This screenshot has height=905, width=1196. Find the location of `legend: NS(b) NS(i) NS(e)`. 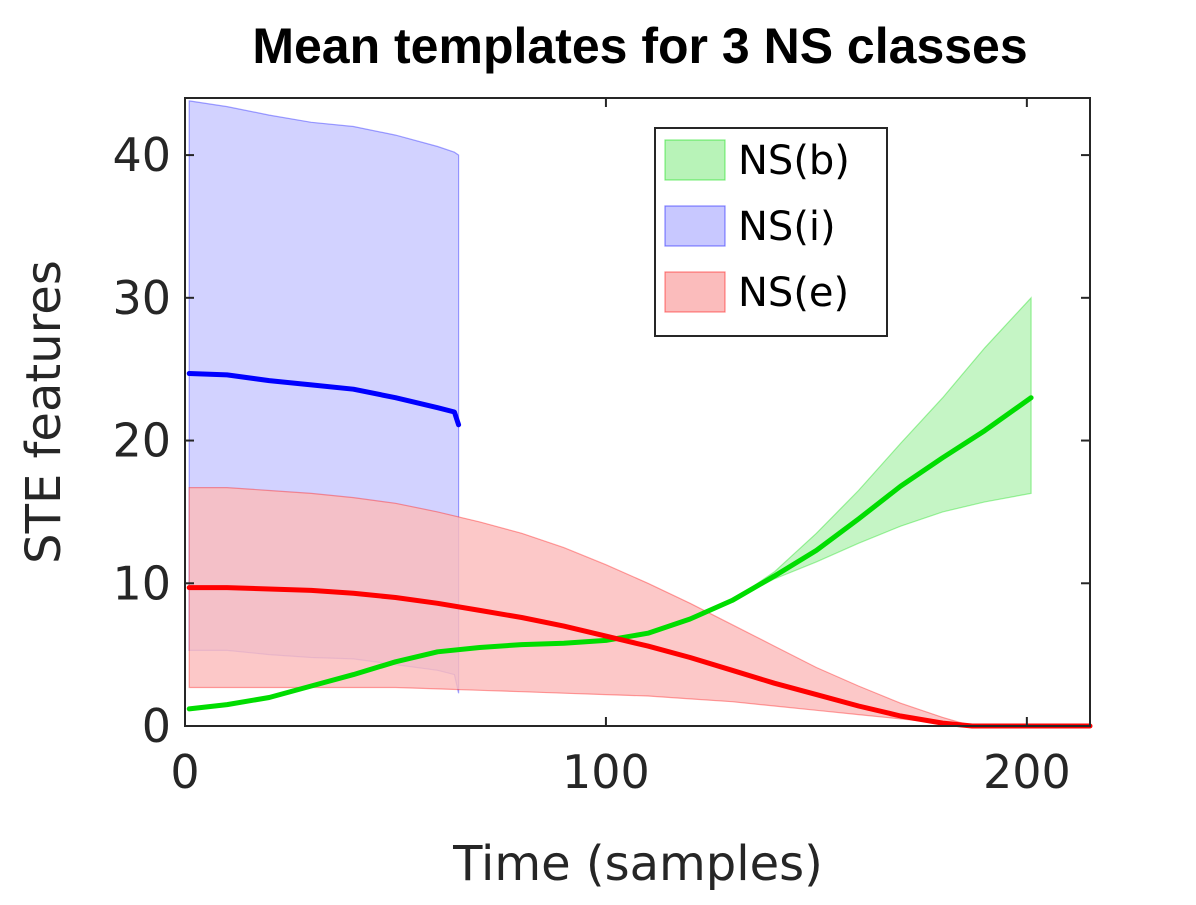

legend: NS(b) NS(i) NS(e) is located at coordinates (771, 232).